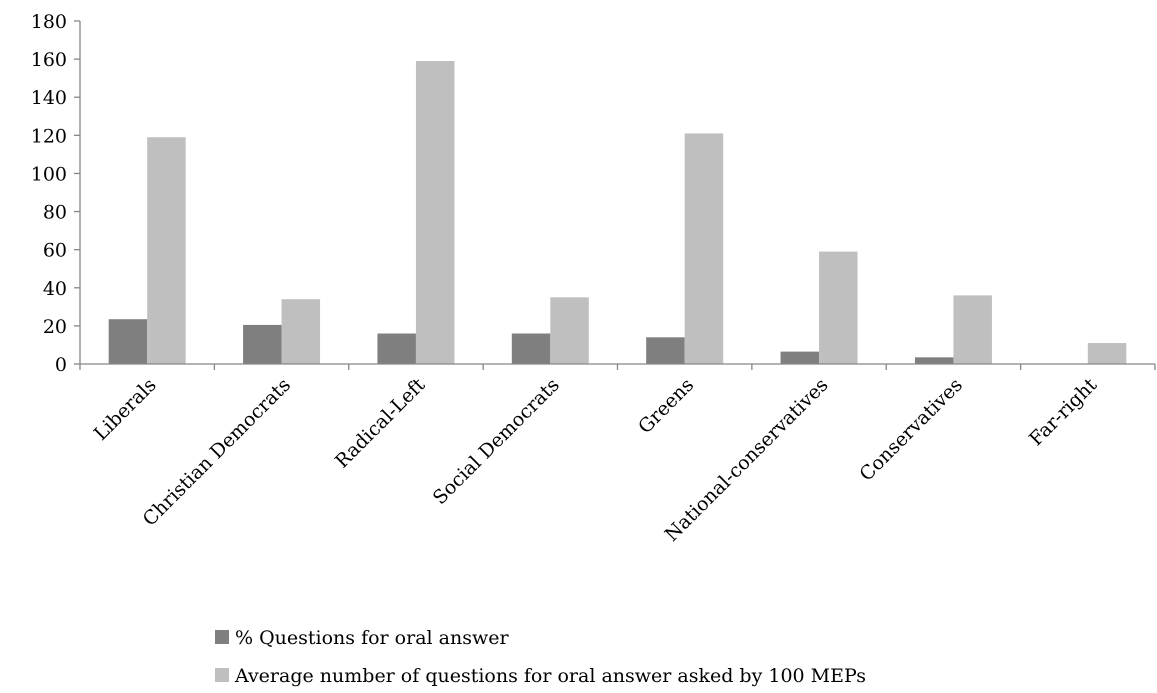 The image size is (1157, 693). What do you see at coordinates (1063, 412) in the screenshot?
I see `x-tick-label: Far-right` at bounding box center [1063, 412].